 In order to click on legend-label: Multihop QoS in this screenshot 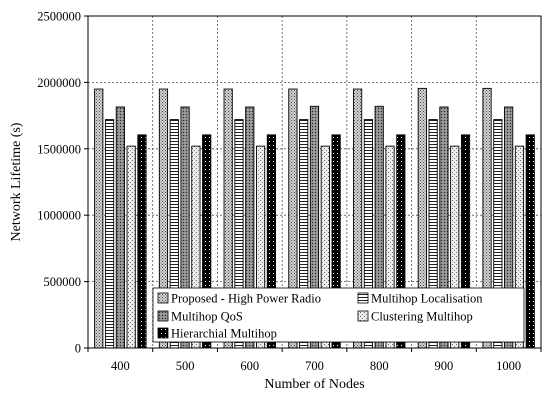, I will do `click(207, 317)`.